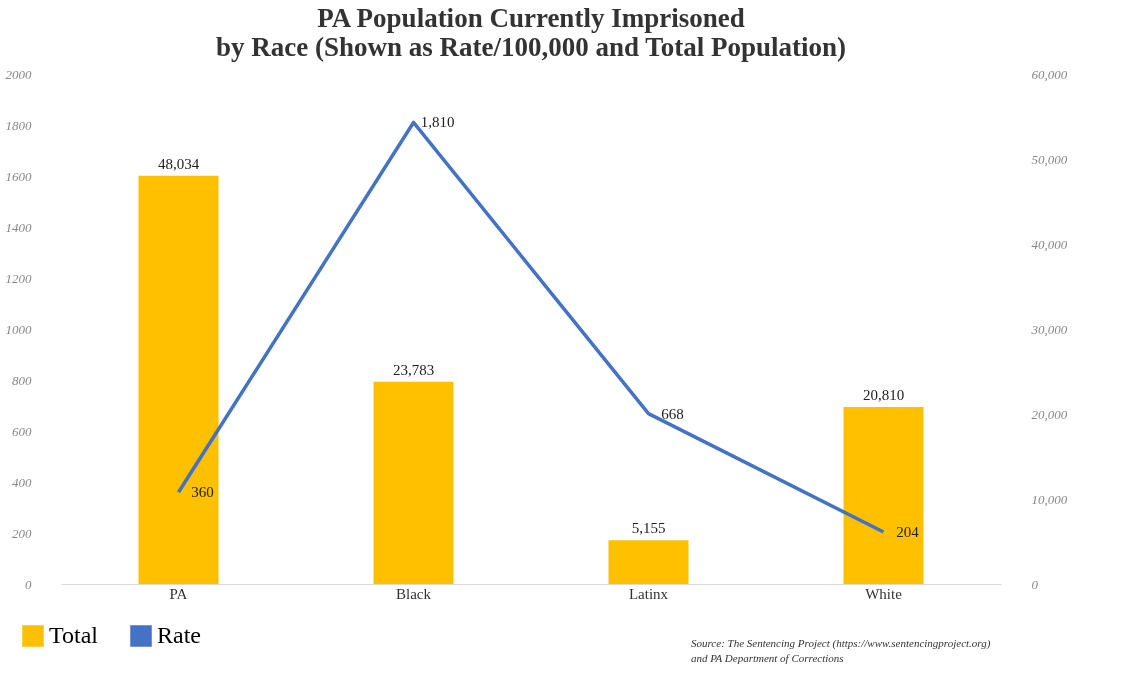 This screenshot has height=694, width=1136. I want to click on y-tick-label: 1600, so click(18, 176).